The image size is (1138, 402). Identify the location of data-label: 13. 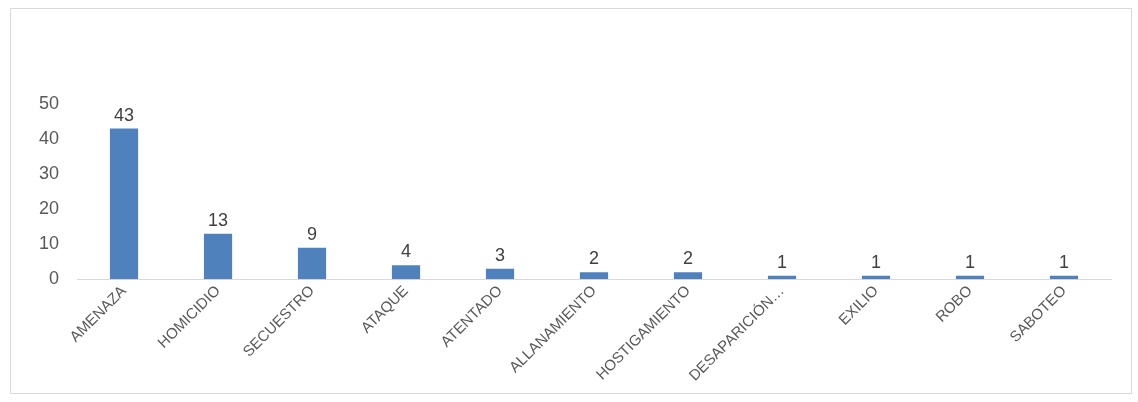
(218, 219).